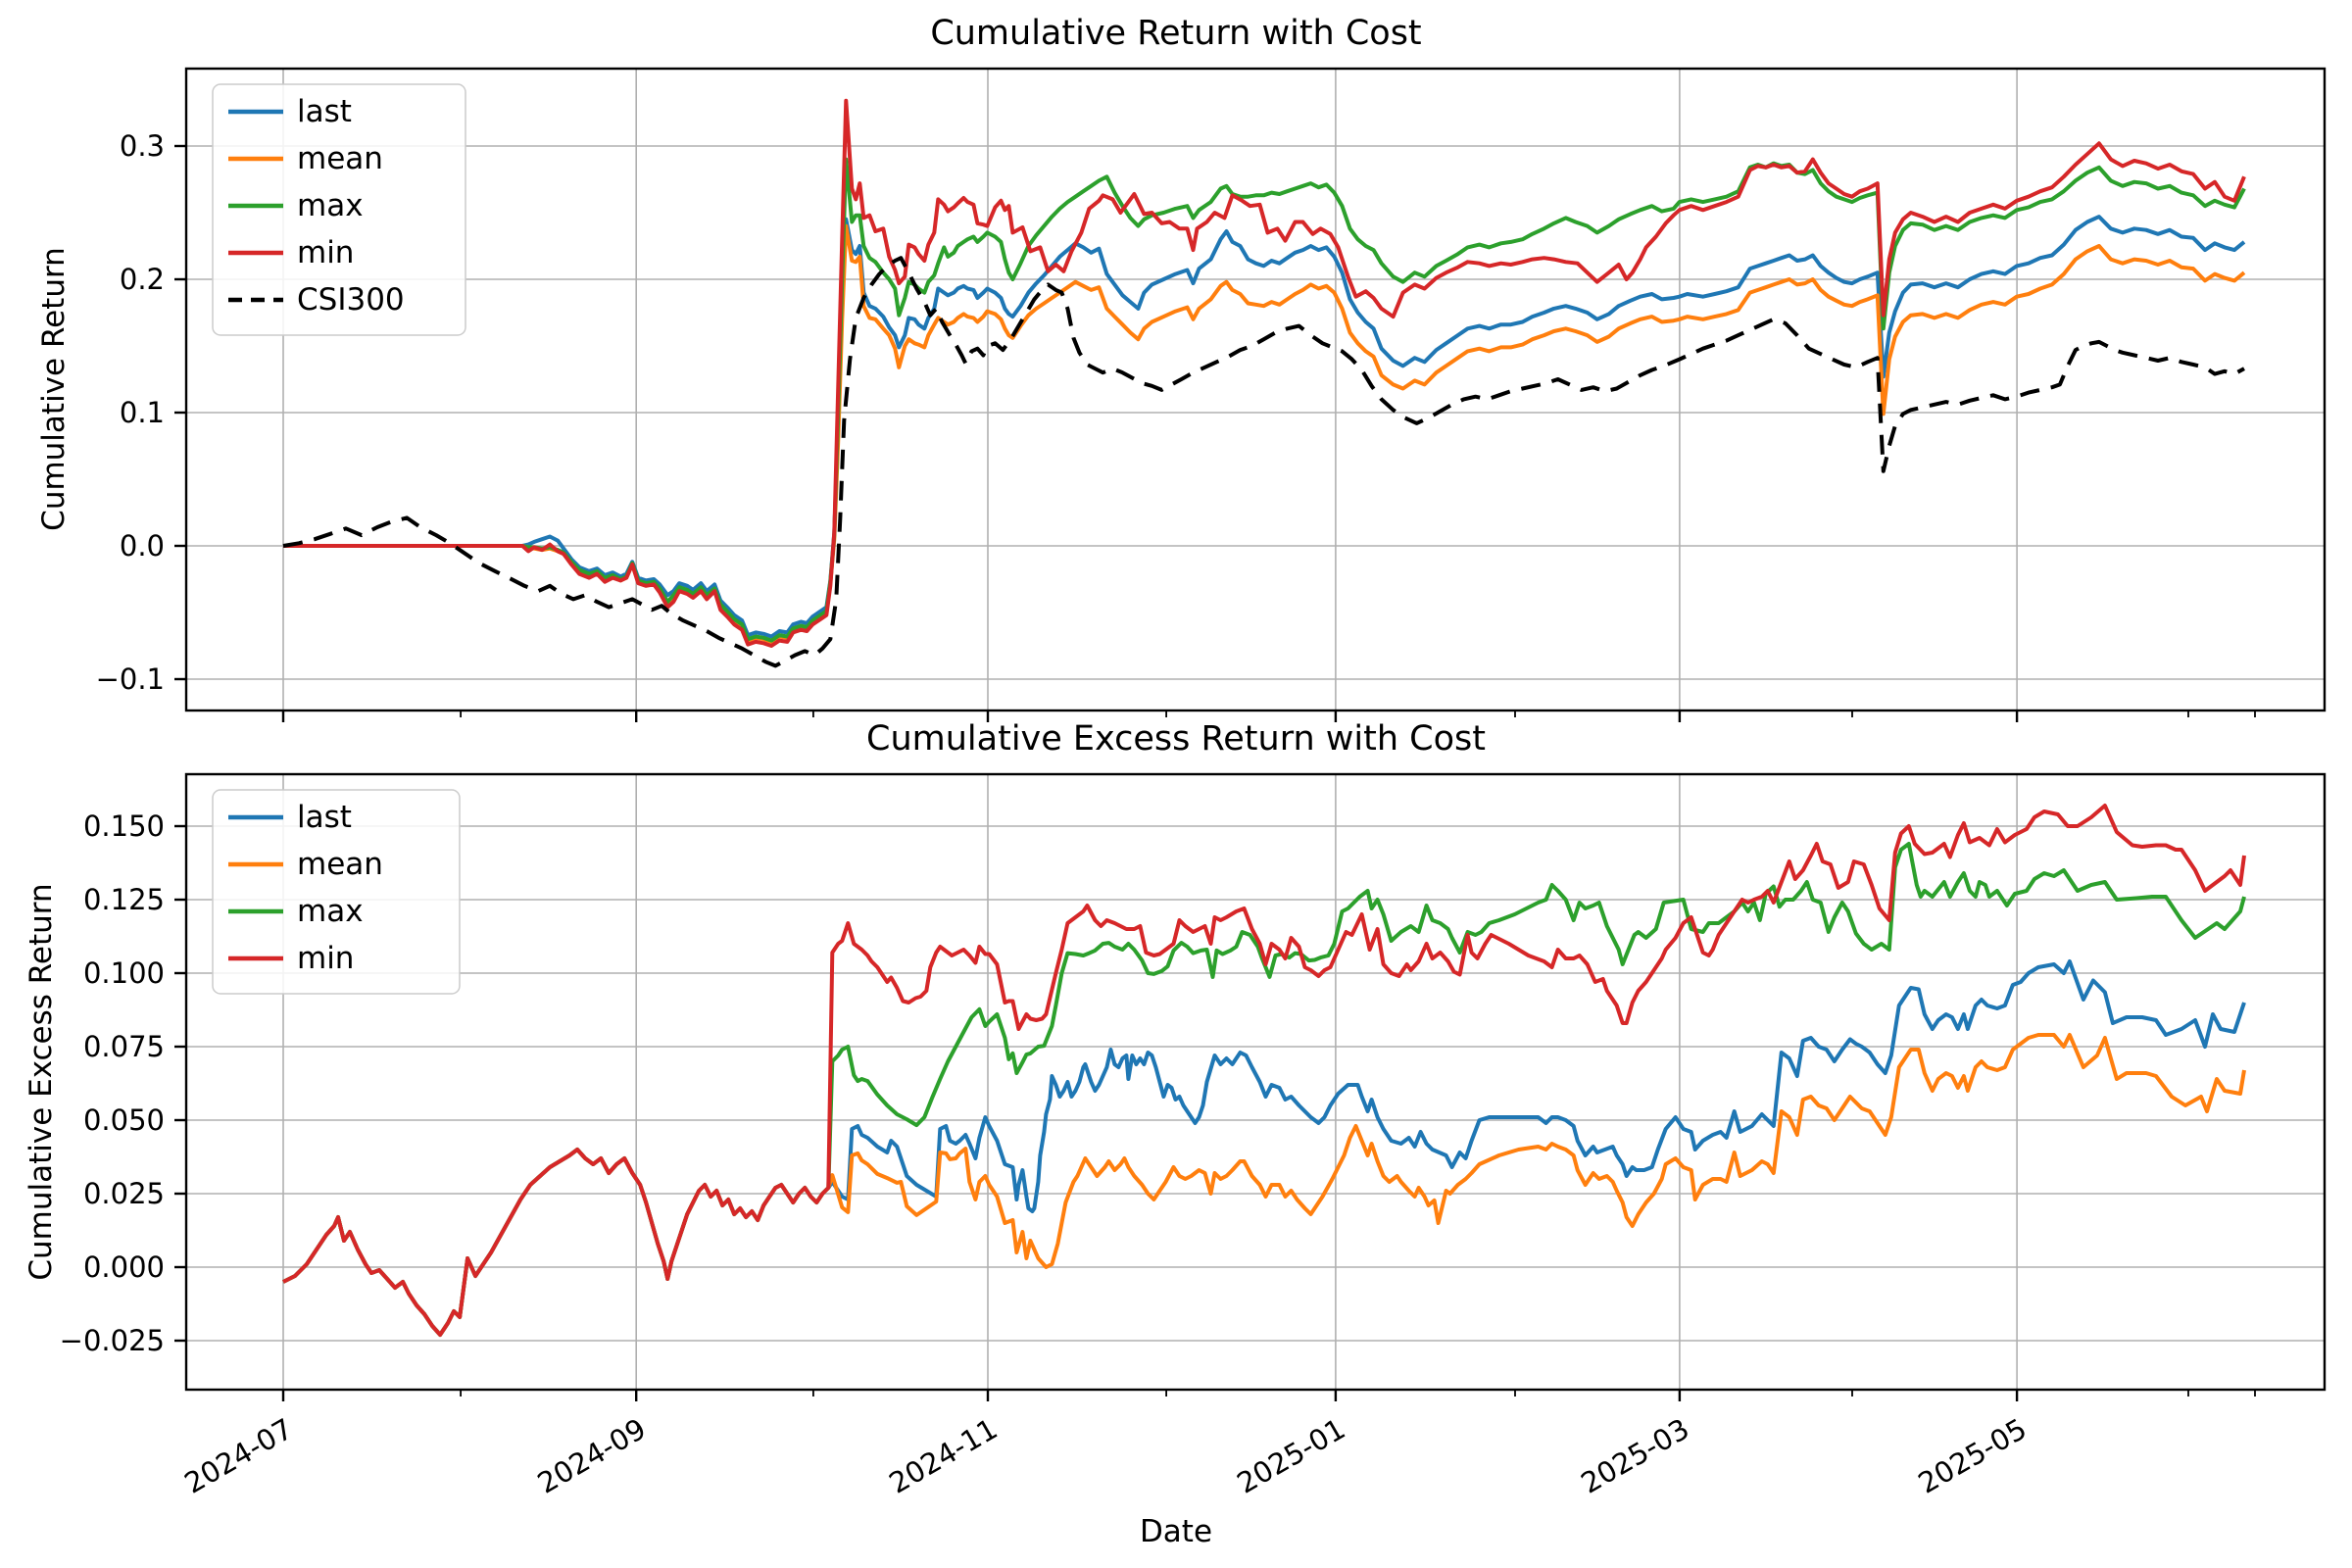  I want to click on legend: last mean max min CSI300, so click(339, 209).